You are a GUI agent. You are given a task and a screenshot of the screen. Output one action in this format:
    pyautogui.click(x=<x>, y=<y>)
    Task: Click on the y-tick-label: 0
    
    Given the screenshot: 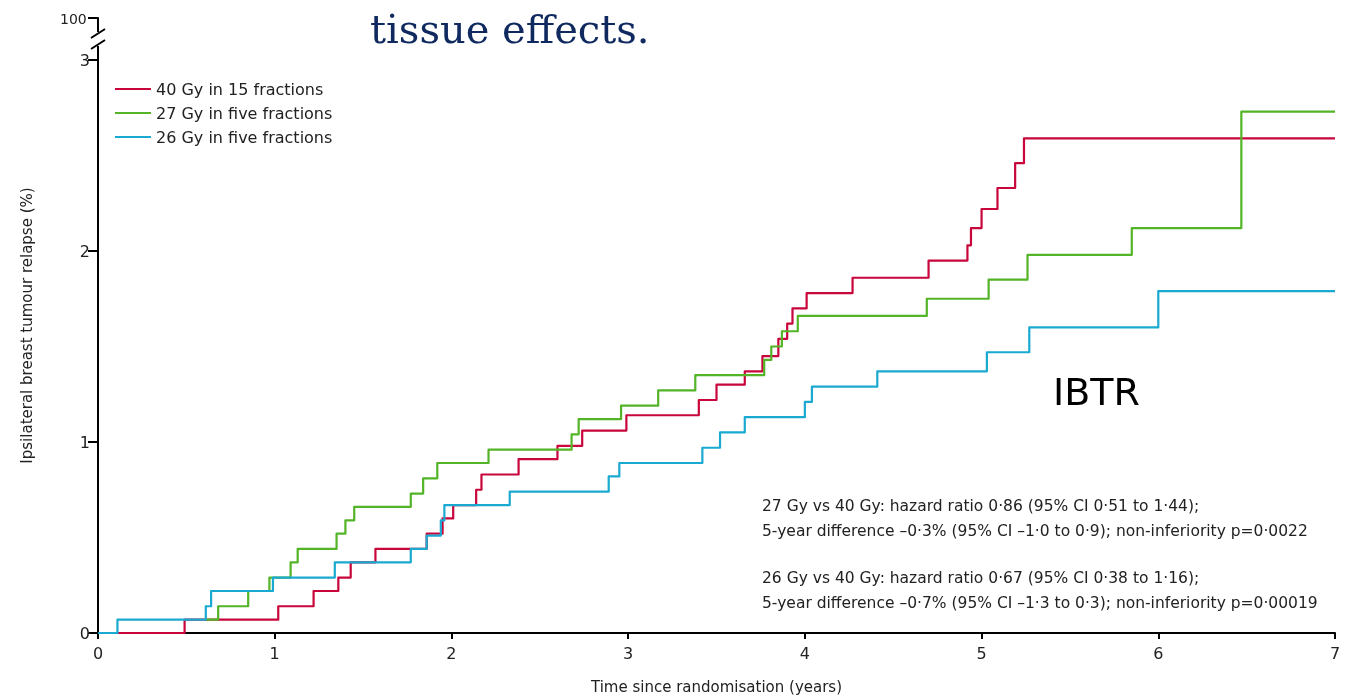 What is the action you would take?
    pyautogui.click(x=84, y=633)
    